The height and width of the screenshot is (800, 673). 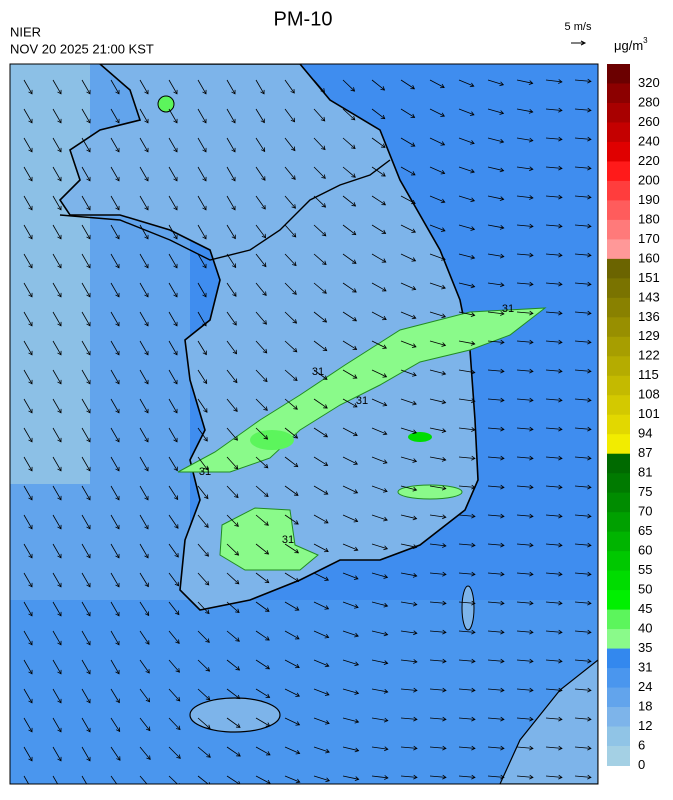 What do you see at coordinates (645, 705) in the screenshot?
I see `legend-label: 18` at bounding box center [645, 705].